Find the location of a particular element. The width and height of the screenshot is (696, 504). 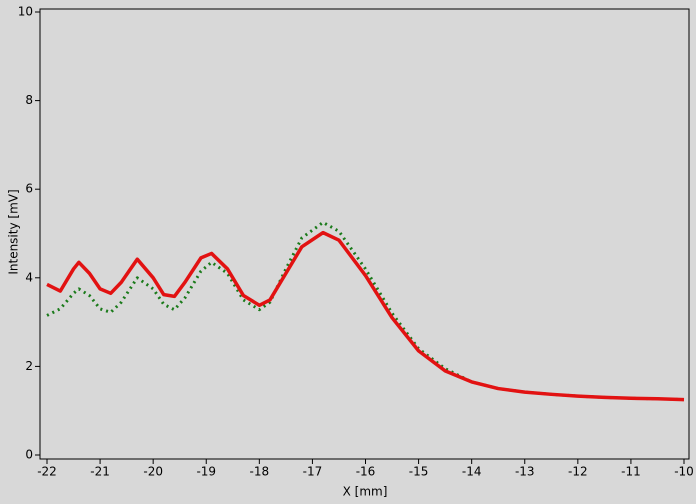

x-tick-label: -16 is located at coordinates (366, 472).